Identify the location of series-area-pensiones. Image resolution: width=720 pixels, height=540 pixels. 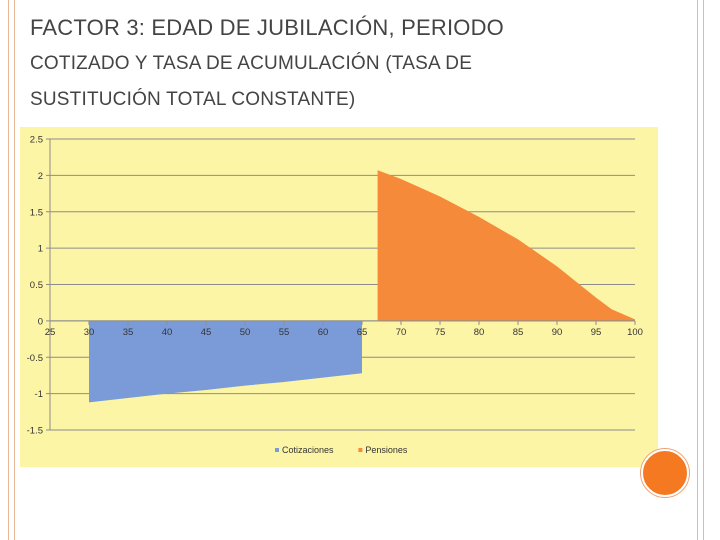
(506, 245).